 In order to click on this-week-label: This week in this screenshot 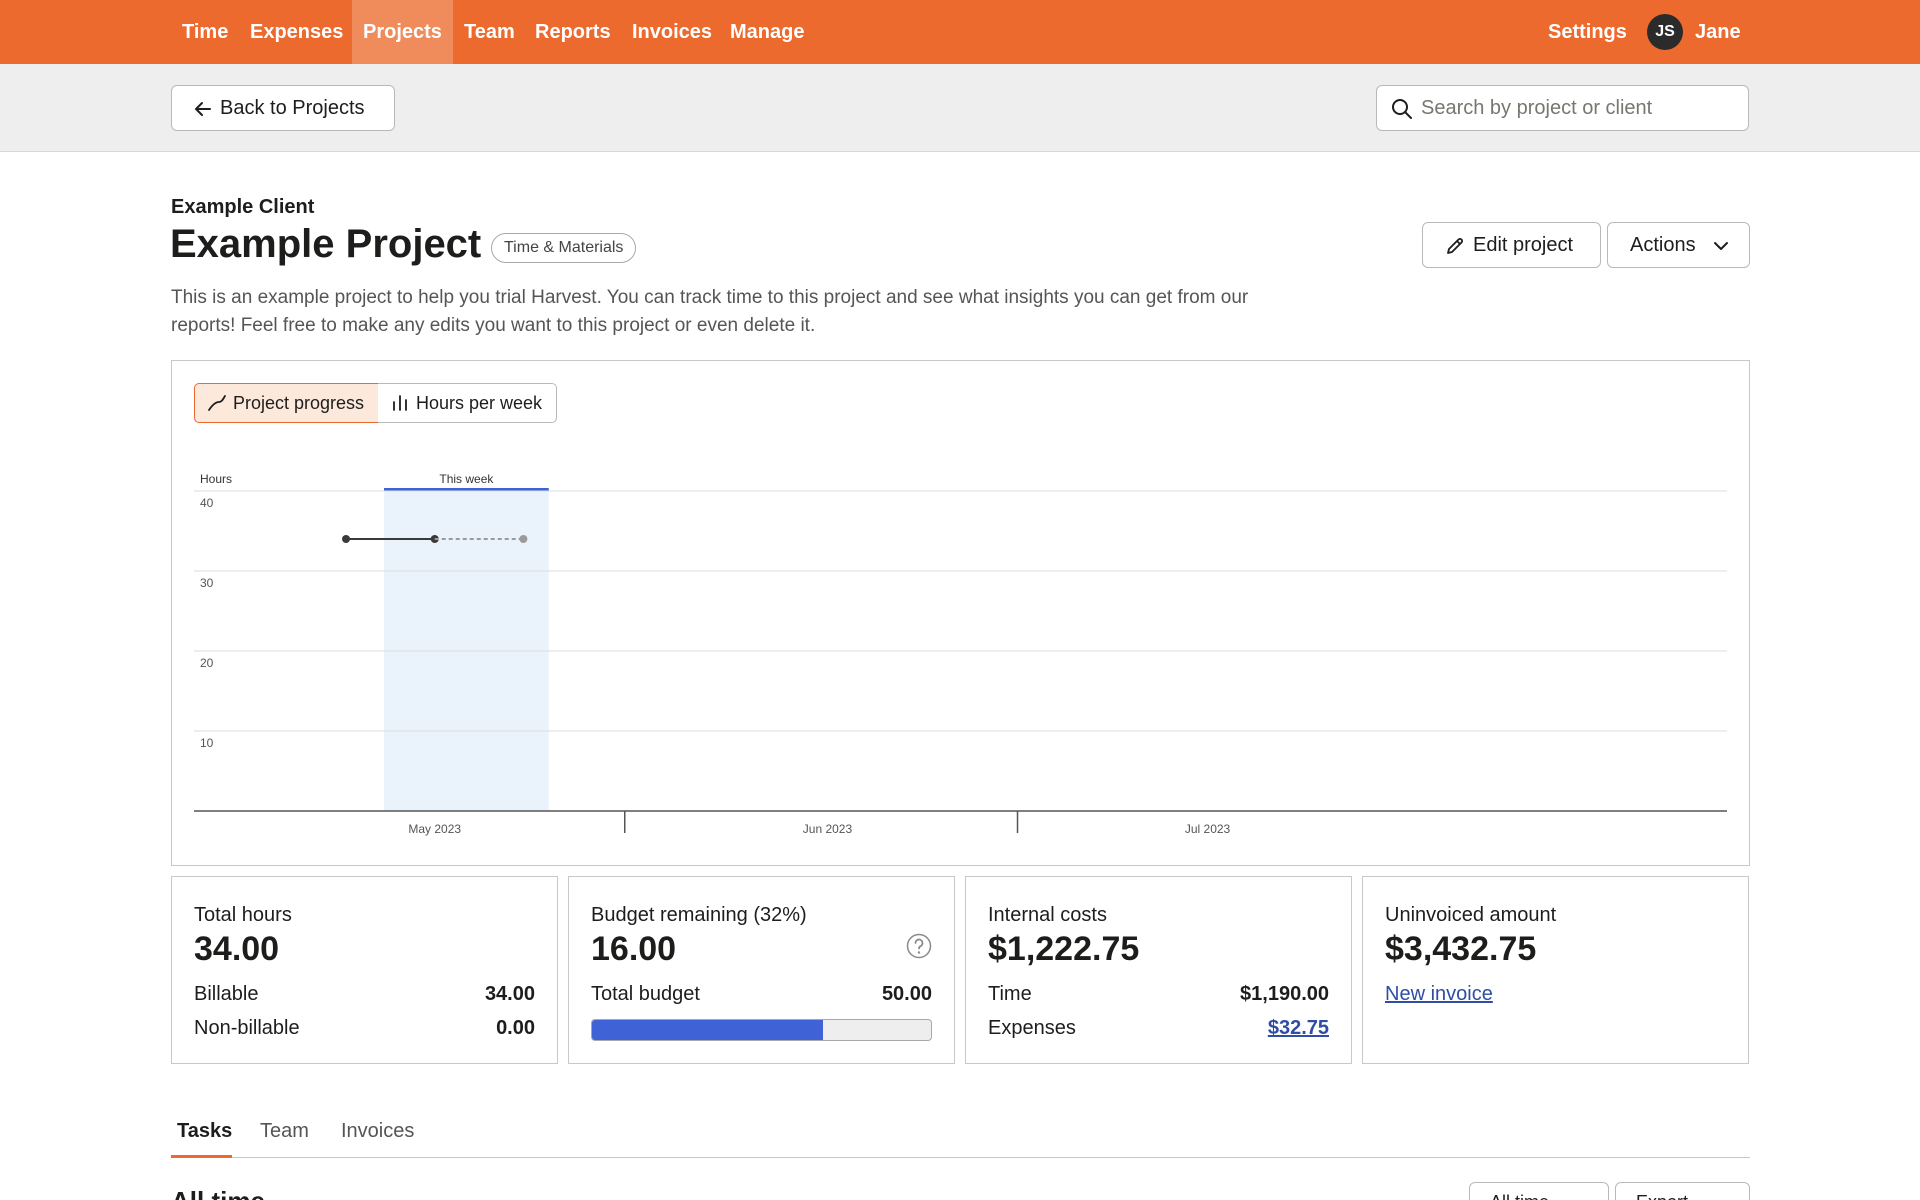, I will do `click(466, 479)`.